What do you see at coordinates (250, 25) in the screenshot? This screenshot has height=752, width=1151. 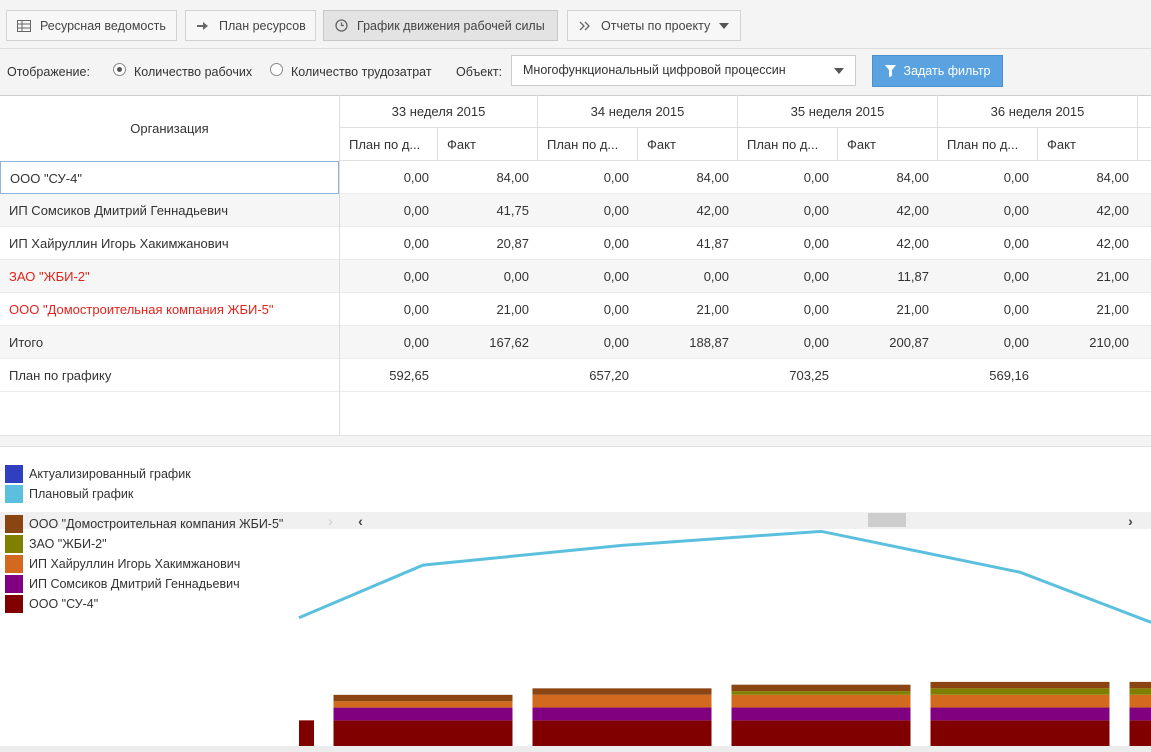 I see `tab-resource-plan: План ресурсов` at bounding box center [250, 25].